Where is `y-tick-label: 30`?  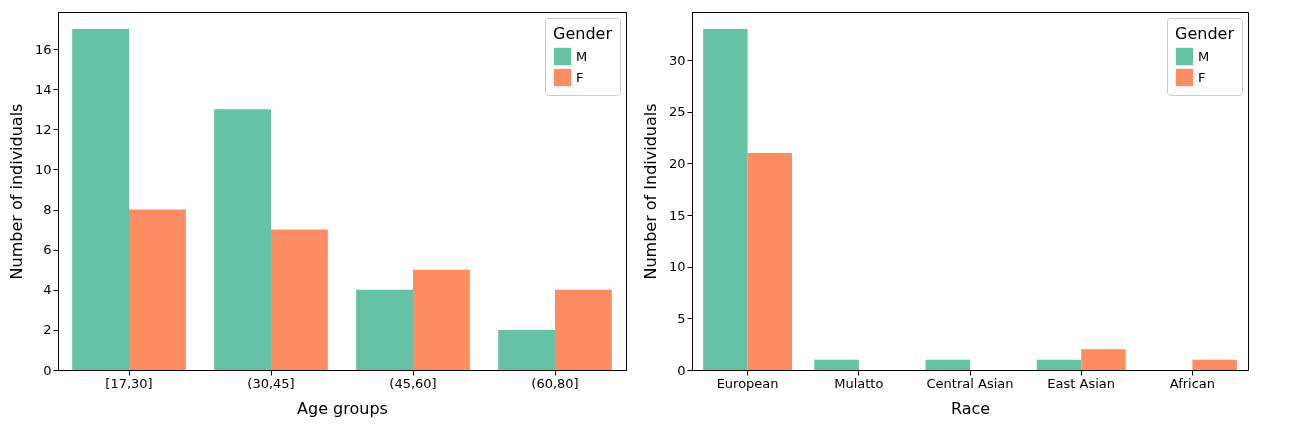
y-tick-label: 30 is located at coordinates (677, 60).